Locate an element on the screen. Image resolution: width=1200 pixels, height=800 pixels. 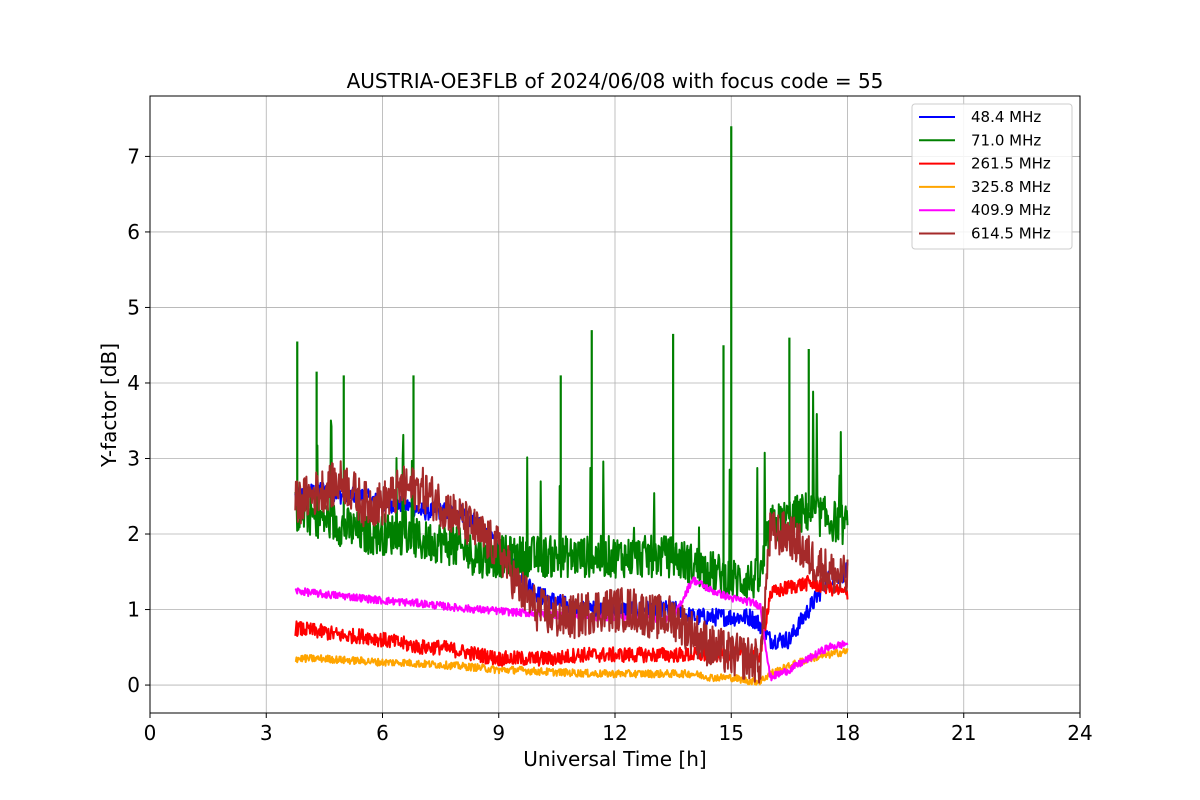
legend-label: 261.5 MHz is located at coordinates (1011, 164).